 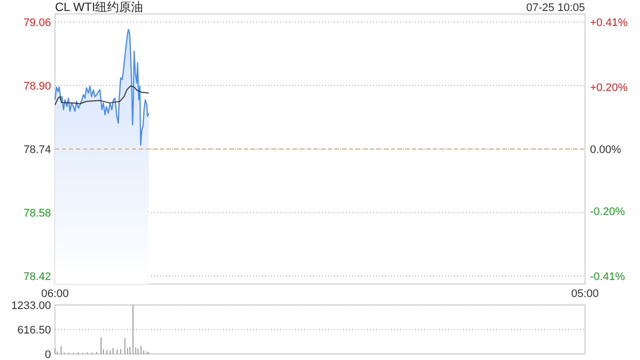 I want to click on y-tick-label: 616.50, so click(x=34, y=330).